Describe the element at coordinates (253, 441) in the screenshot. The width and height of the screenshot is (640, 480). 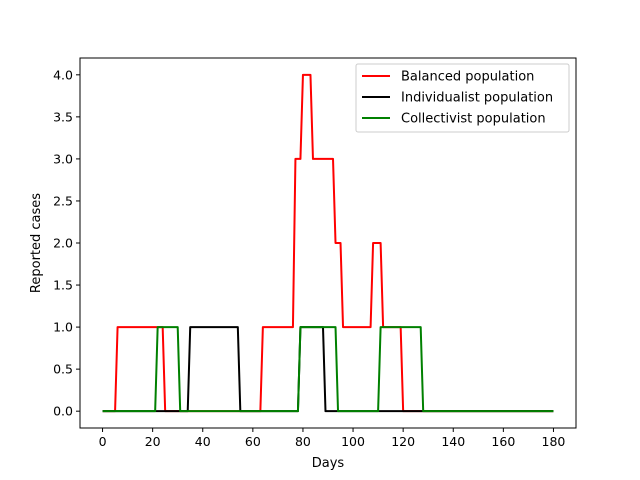
I see `x-tick-label: 60` at that location.